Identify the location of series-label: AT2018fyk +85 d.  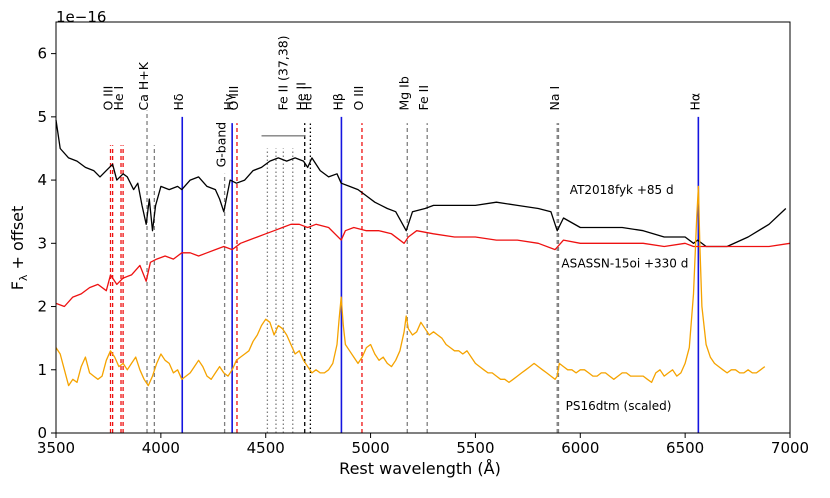
(622, 190).